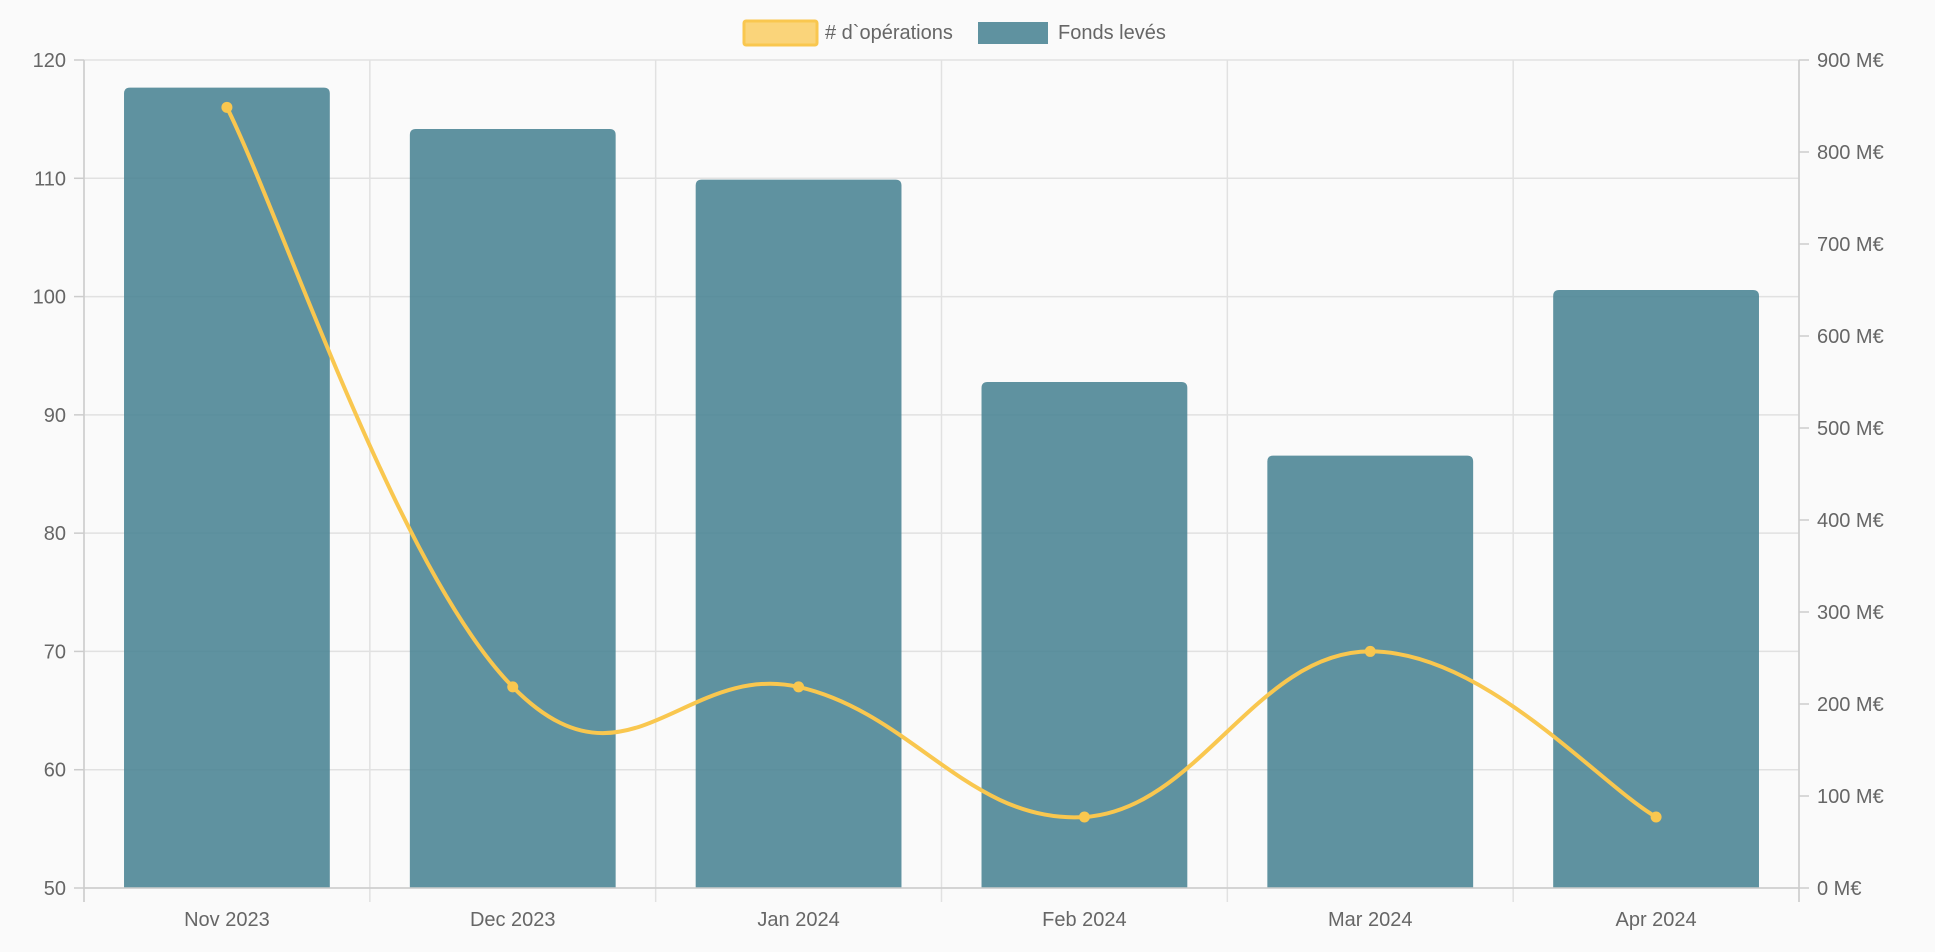  I want to click on y-left-tick-label: 100, so click(49, 298).